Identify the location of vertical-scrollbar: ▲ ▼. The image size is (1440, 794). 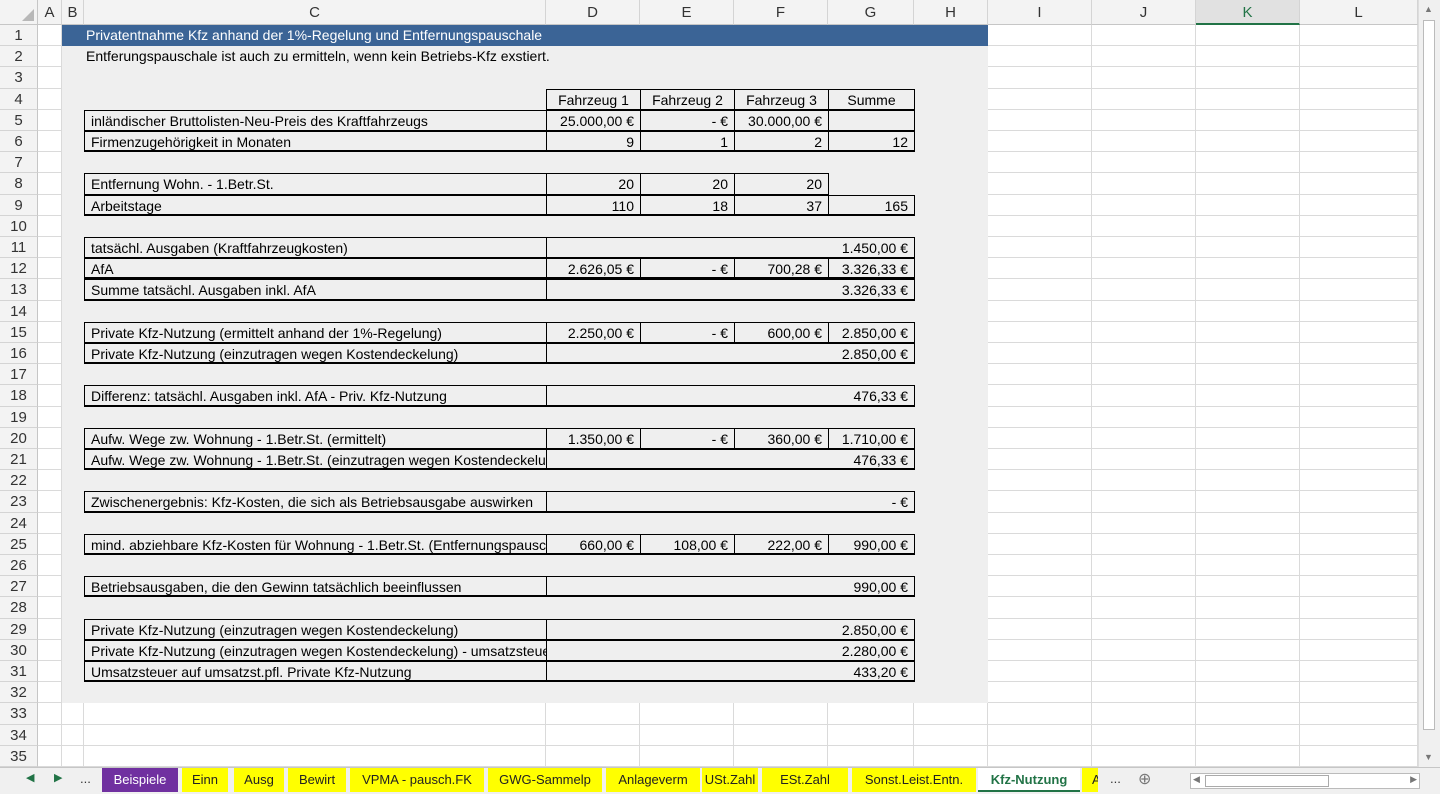
(1429, 383).